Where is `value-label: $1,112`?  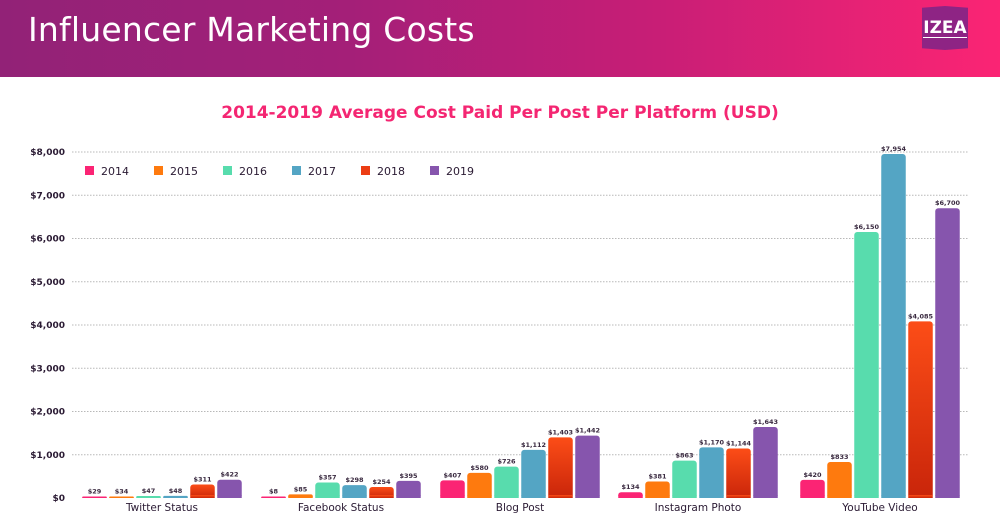
value-label: $1,112 is located at coordinates (533, 445).